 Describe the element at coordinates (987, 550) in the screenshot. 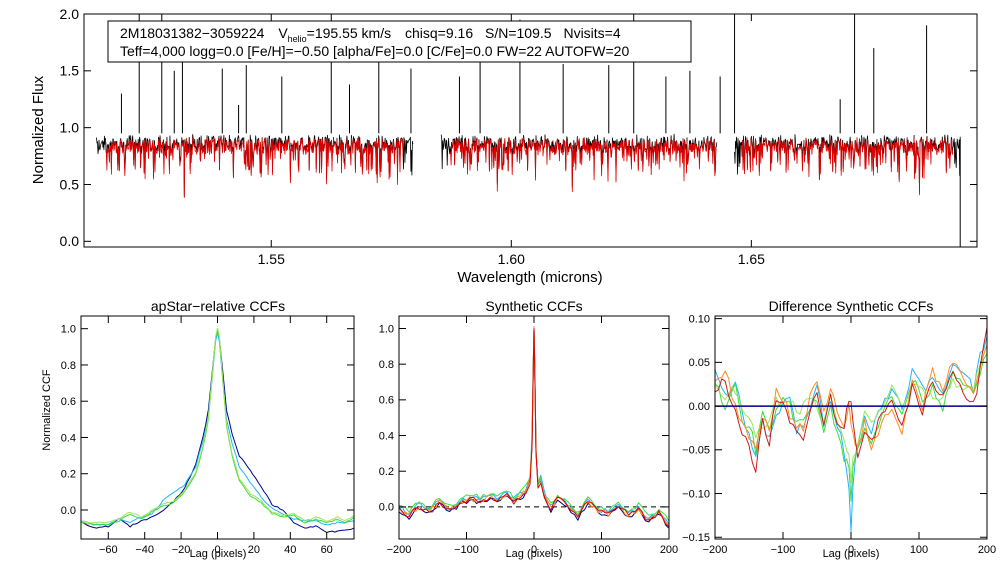

I see `difference-xtick-label: 200` at that location.